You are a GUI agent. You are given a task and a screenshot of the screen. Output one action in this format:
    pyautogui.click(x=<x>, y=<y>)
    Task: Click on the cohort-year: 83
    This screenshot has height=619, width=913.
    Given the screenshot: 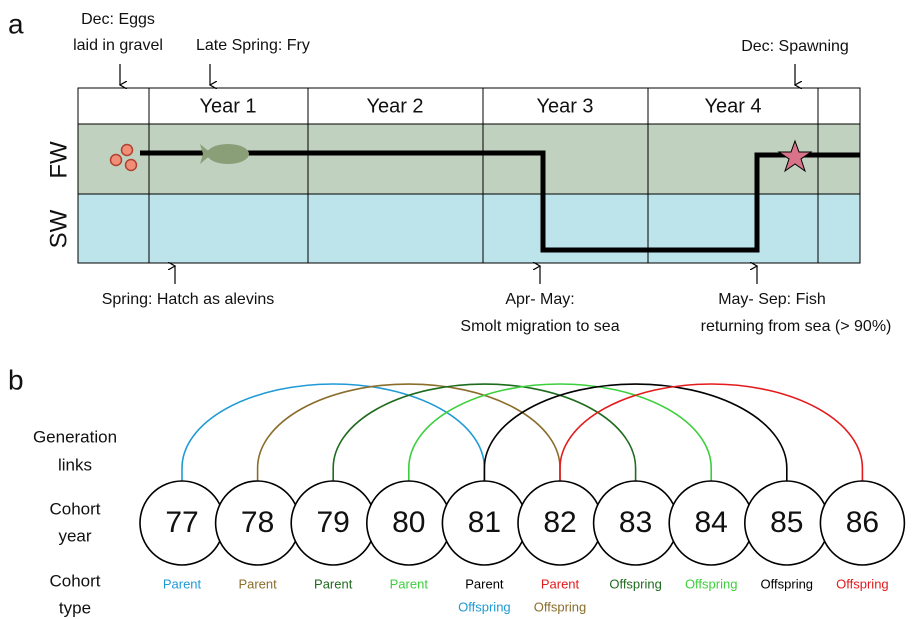 What is the action you would take?
    pyautogui.click(x=635, y=522)
    